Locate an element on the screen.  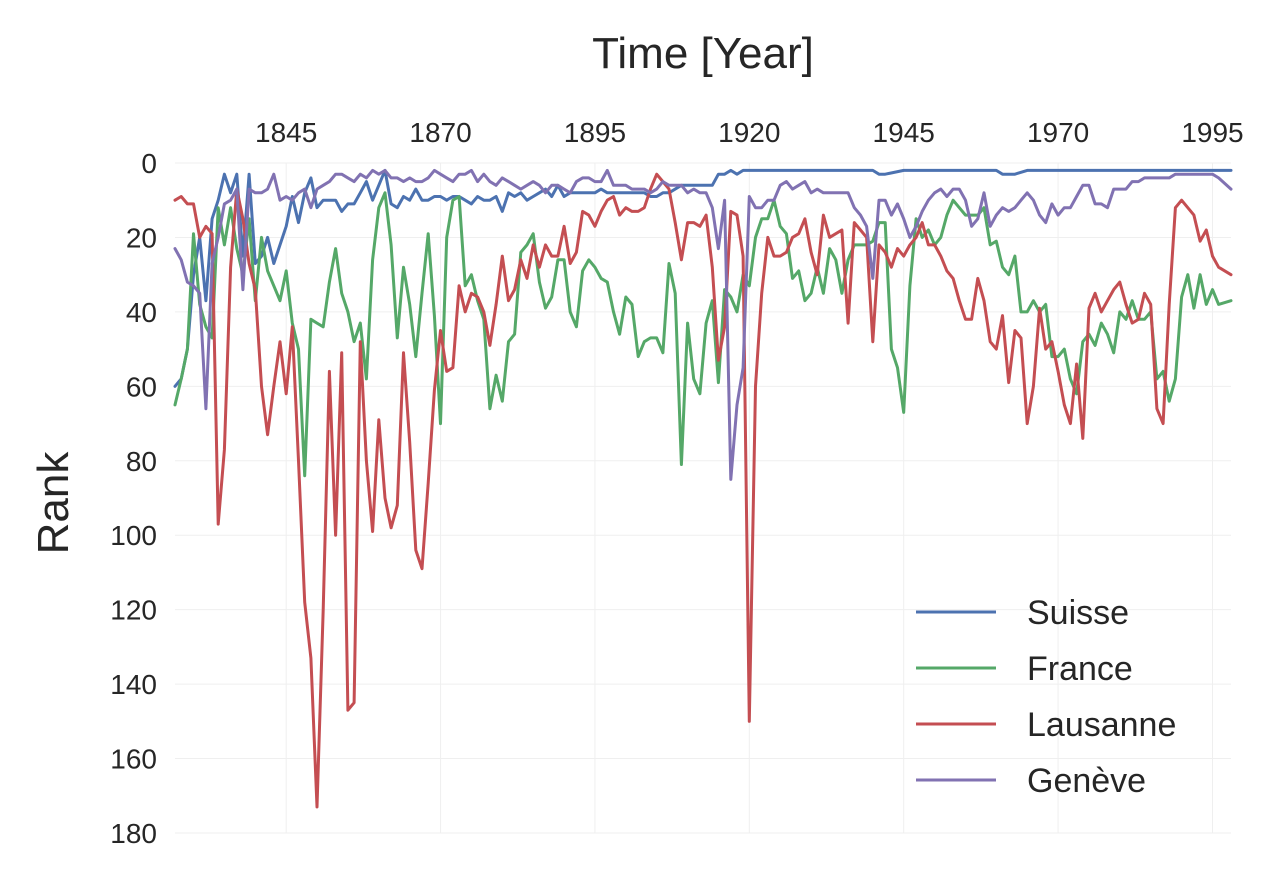
x-tick-label: 1870 is located at coordinates (440, 132).